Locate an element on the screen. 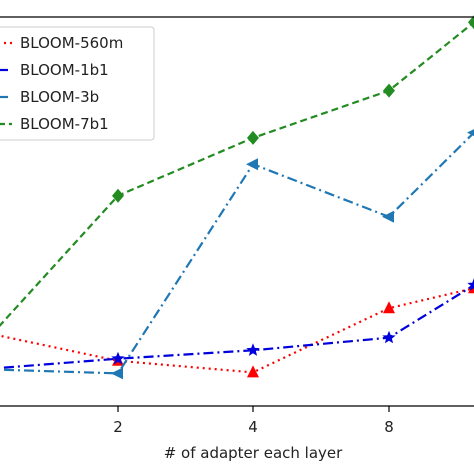  legend: BLOOM-560m BLOOM-1b1 BLOOM-3b BLOOM-7b1 is located at coordinates (77, 83).